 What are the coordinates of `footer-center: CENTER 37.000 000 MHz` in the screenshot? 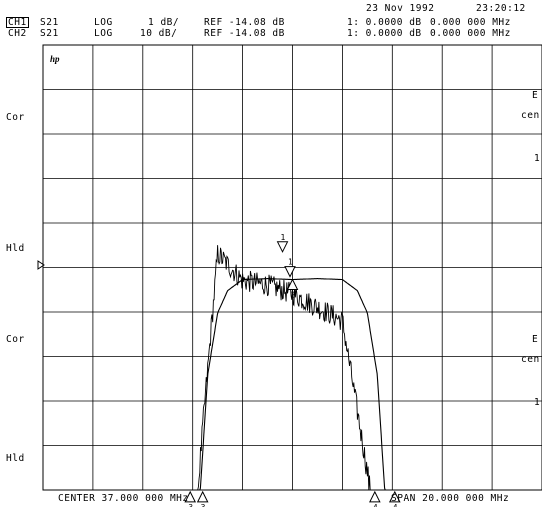 It's located at (123, 498).